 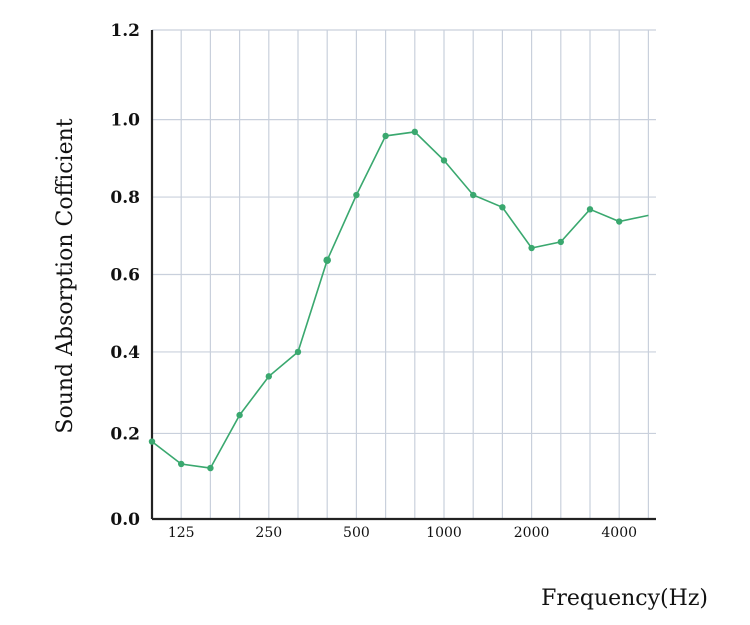 I want to click on y-tick-label: 0.2, so click(x=125, y=434).